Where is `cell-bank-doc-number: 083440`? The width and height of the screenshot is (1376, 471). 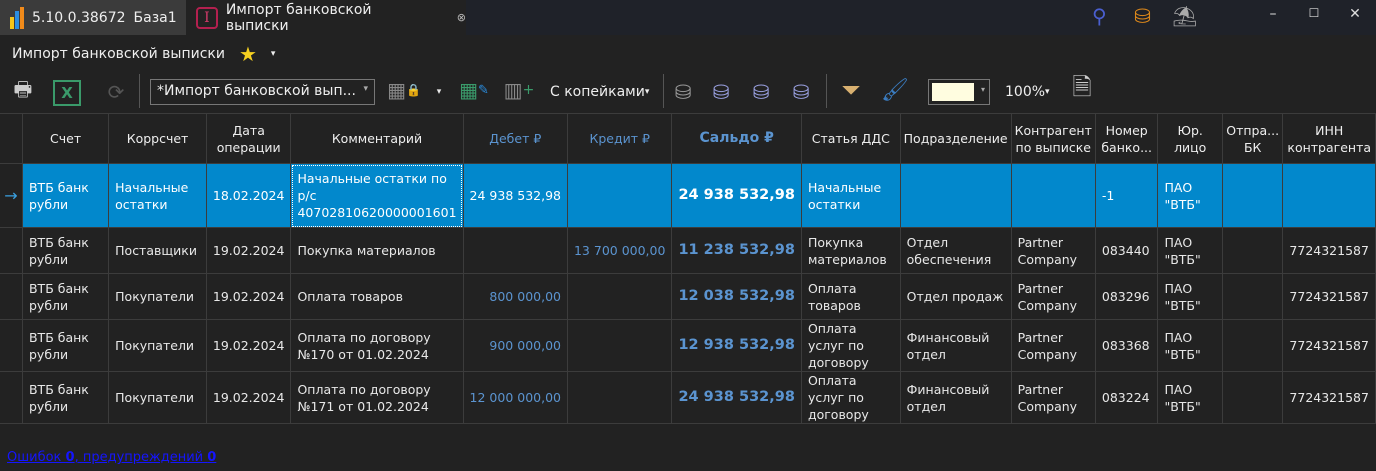 cell-bank-doc-number: 083440 is located at coordinates (1126, 250).